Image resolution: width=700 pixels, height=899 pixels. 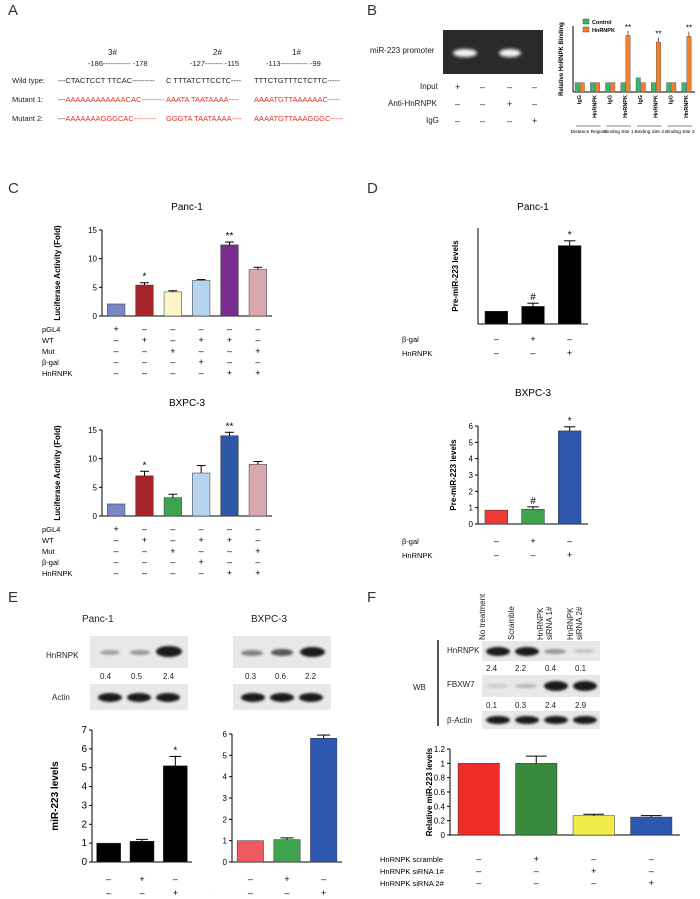 What do you see at coordinates (84, 824) in the screenshot?
I see `y-tick-label: 2` at bounding box center [84, 824].